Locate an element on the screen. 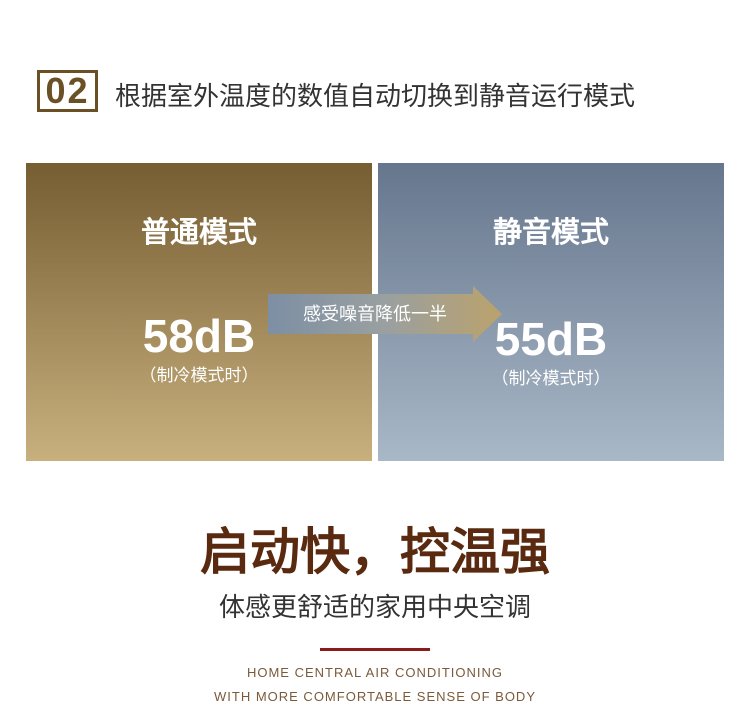 The width and height of the screenshot is (750, 727). arrow-shape is located at coordinates (385, 314).